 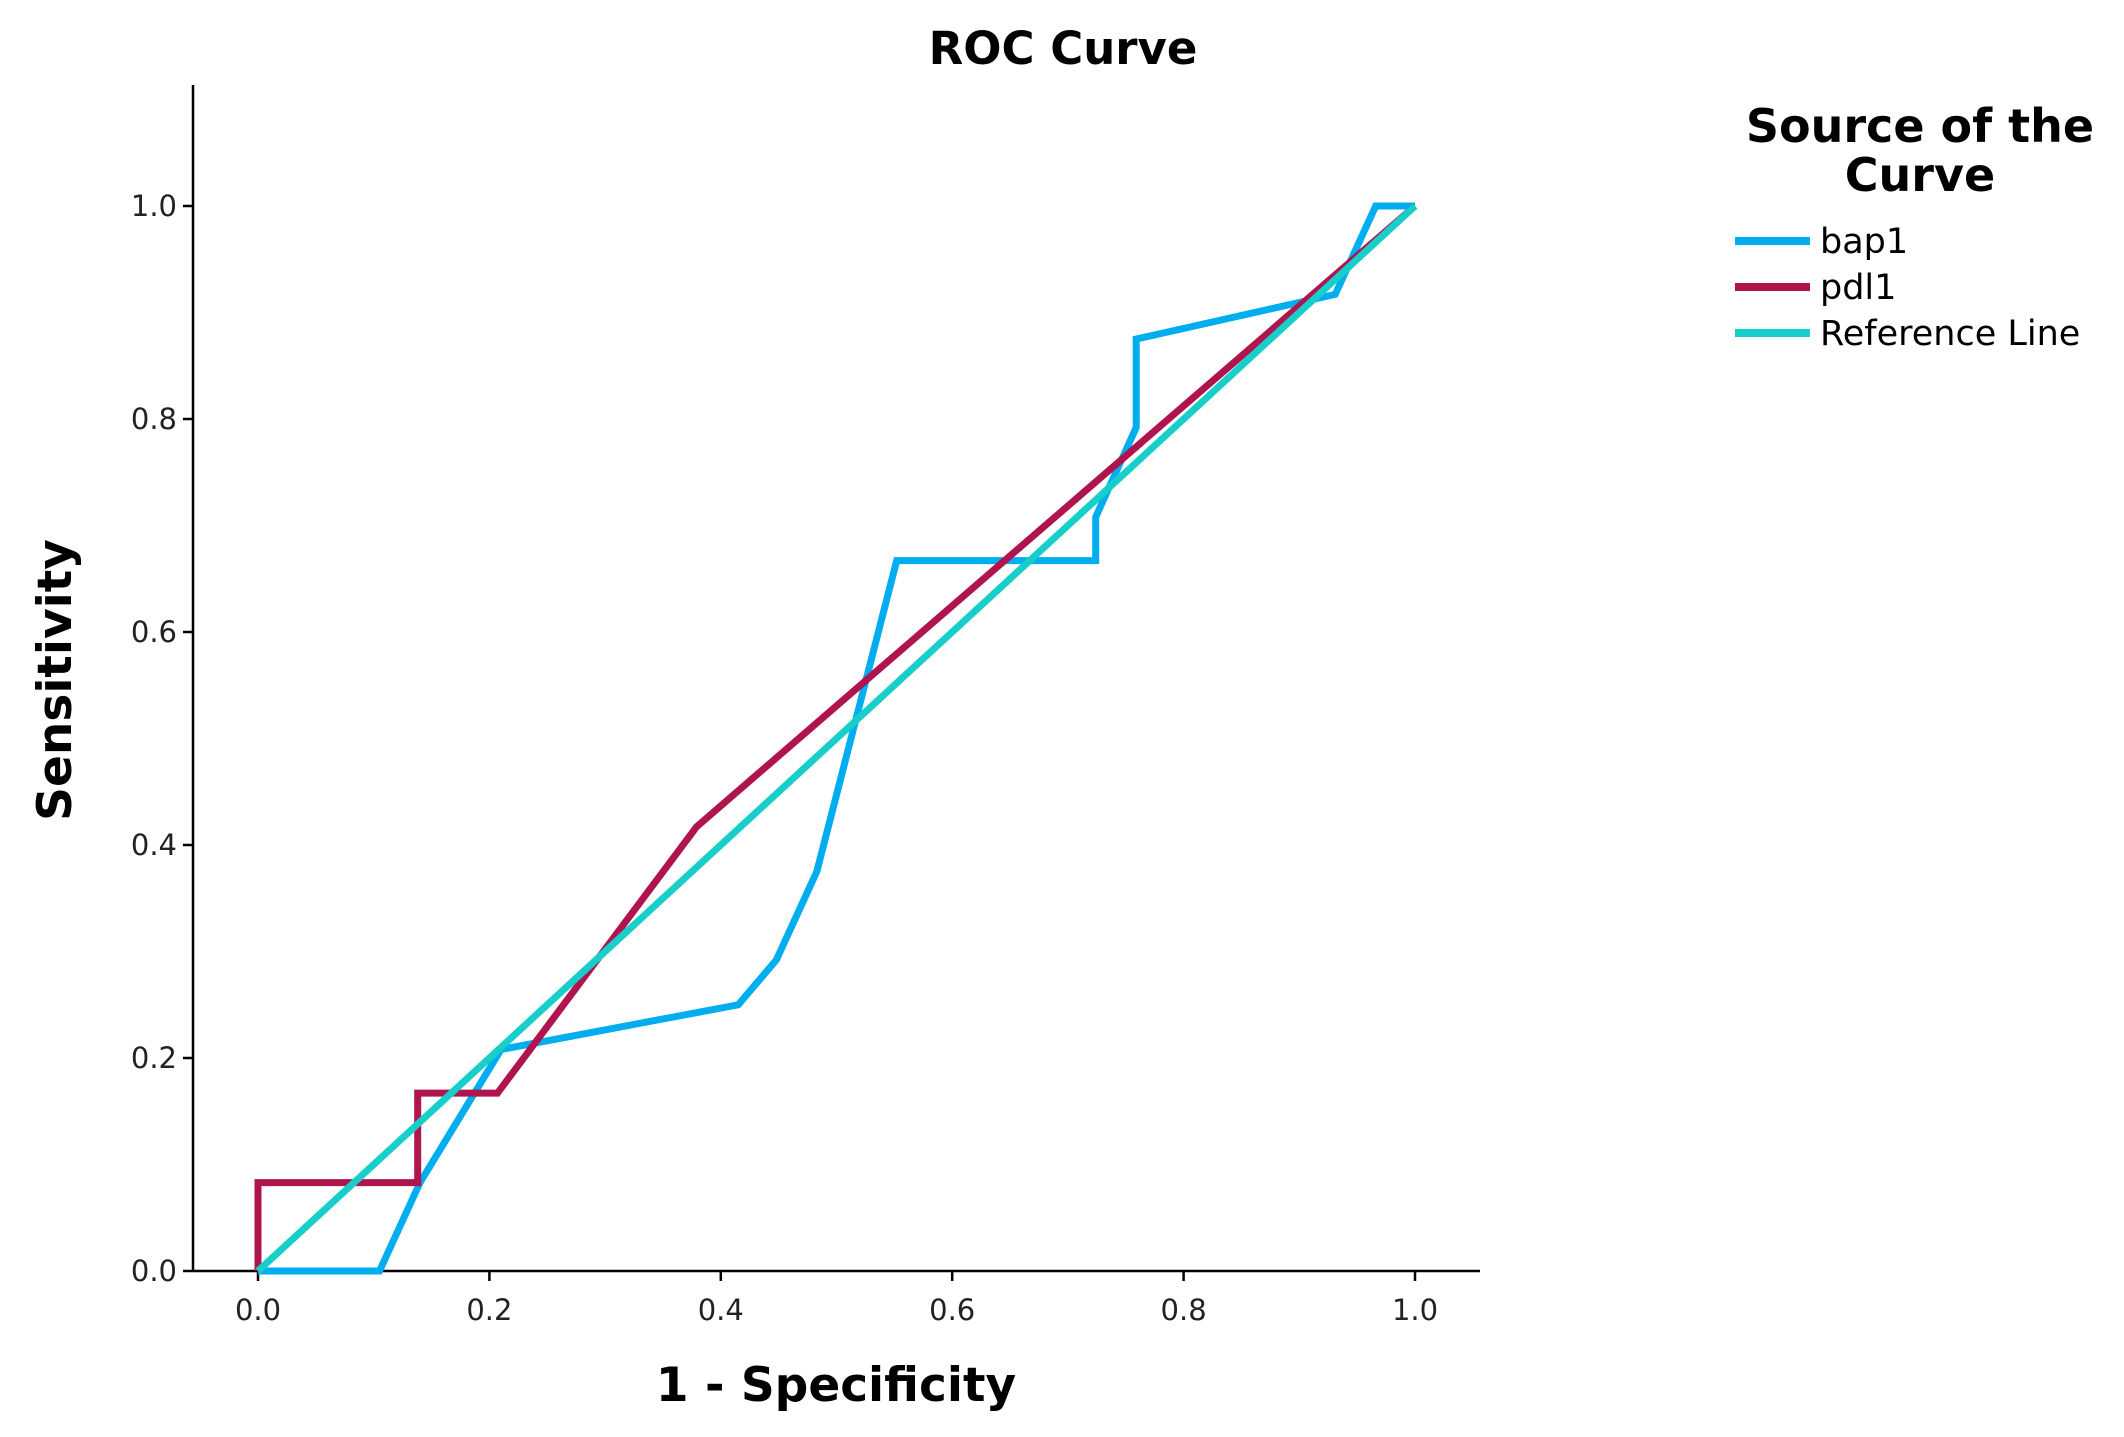 I want to click on y-tick-label: 0.4, so click(x=154, y=845).